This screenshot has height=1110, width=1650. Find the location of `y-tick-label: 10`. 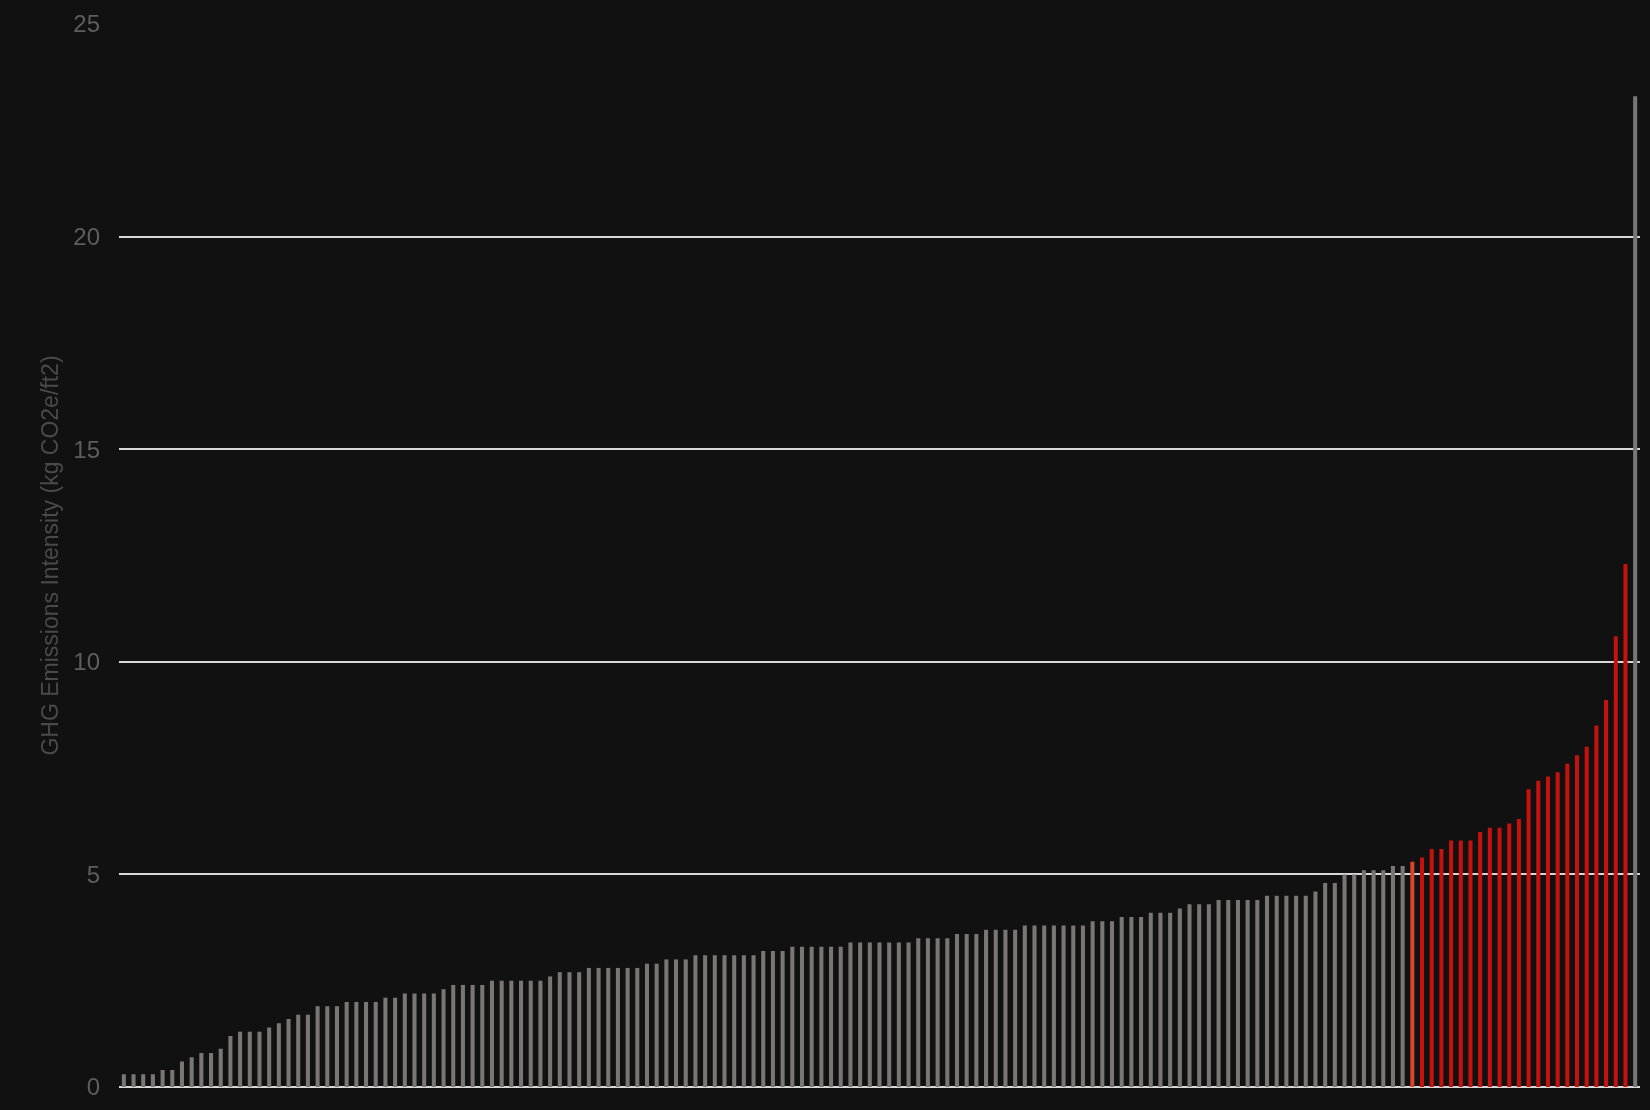

y-tick-label: 10 is located at coordinates (86, 662).